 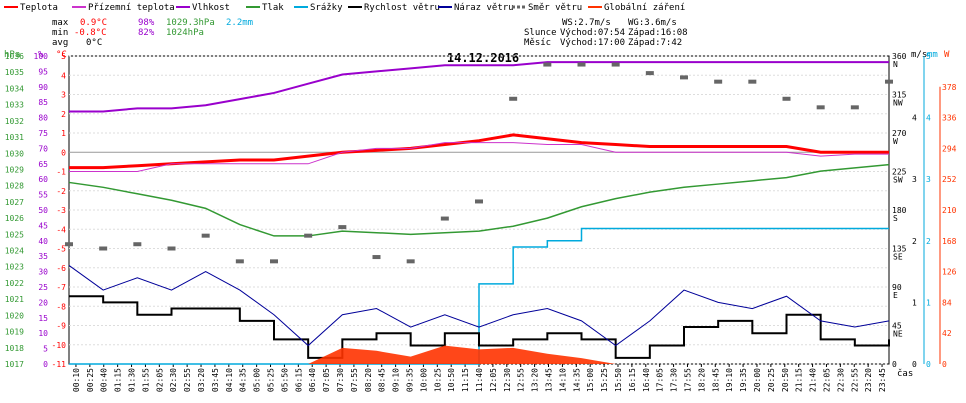 I want to click on stats-moon-label: Měsíc, so click(x=537, y=43).